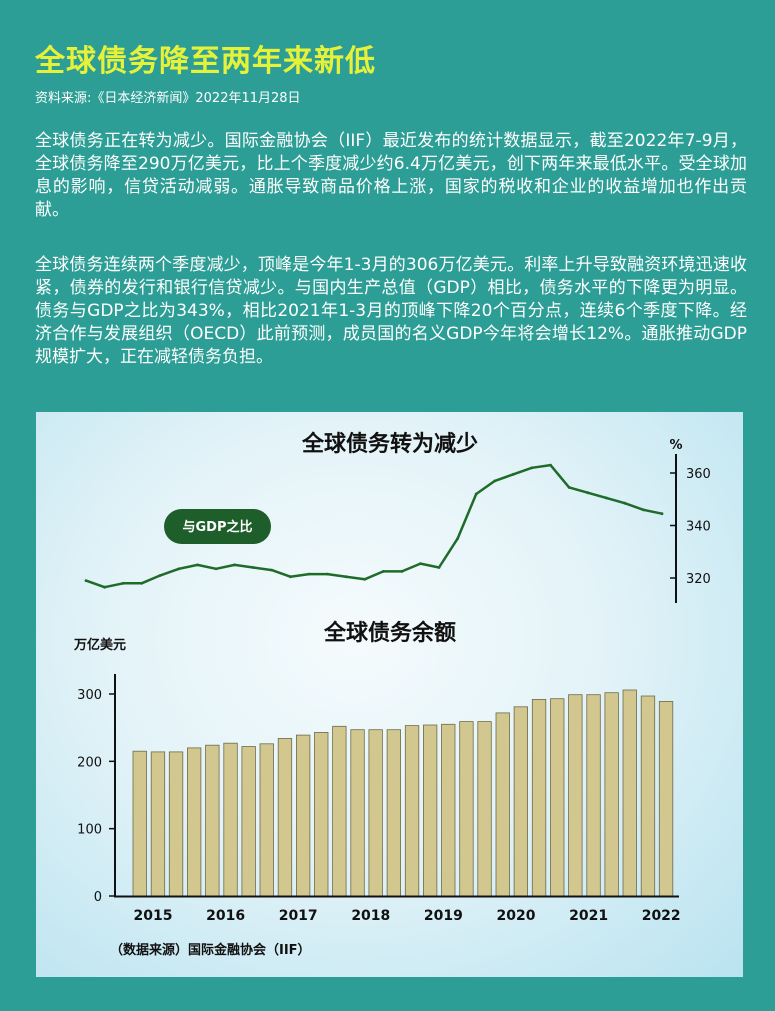 This screenshot has height=1011, width=775. What do you see at coordinates (168, 98) in the screenshot?
I see `source-note: 资料来源:《日本经济新闻》2022年11月28日` at bounding box center [168, 98].